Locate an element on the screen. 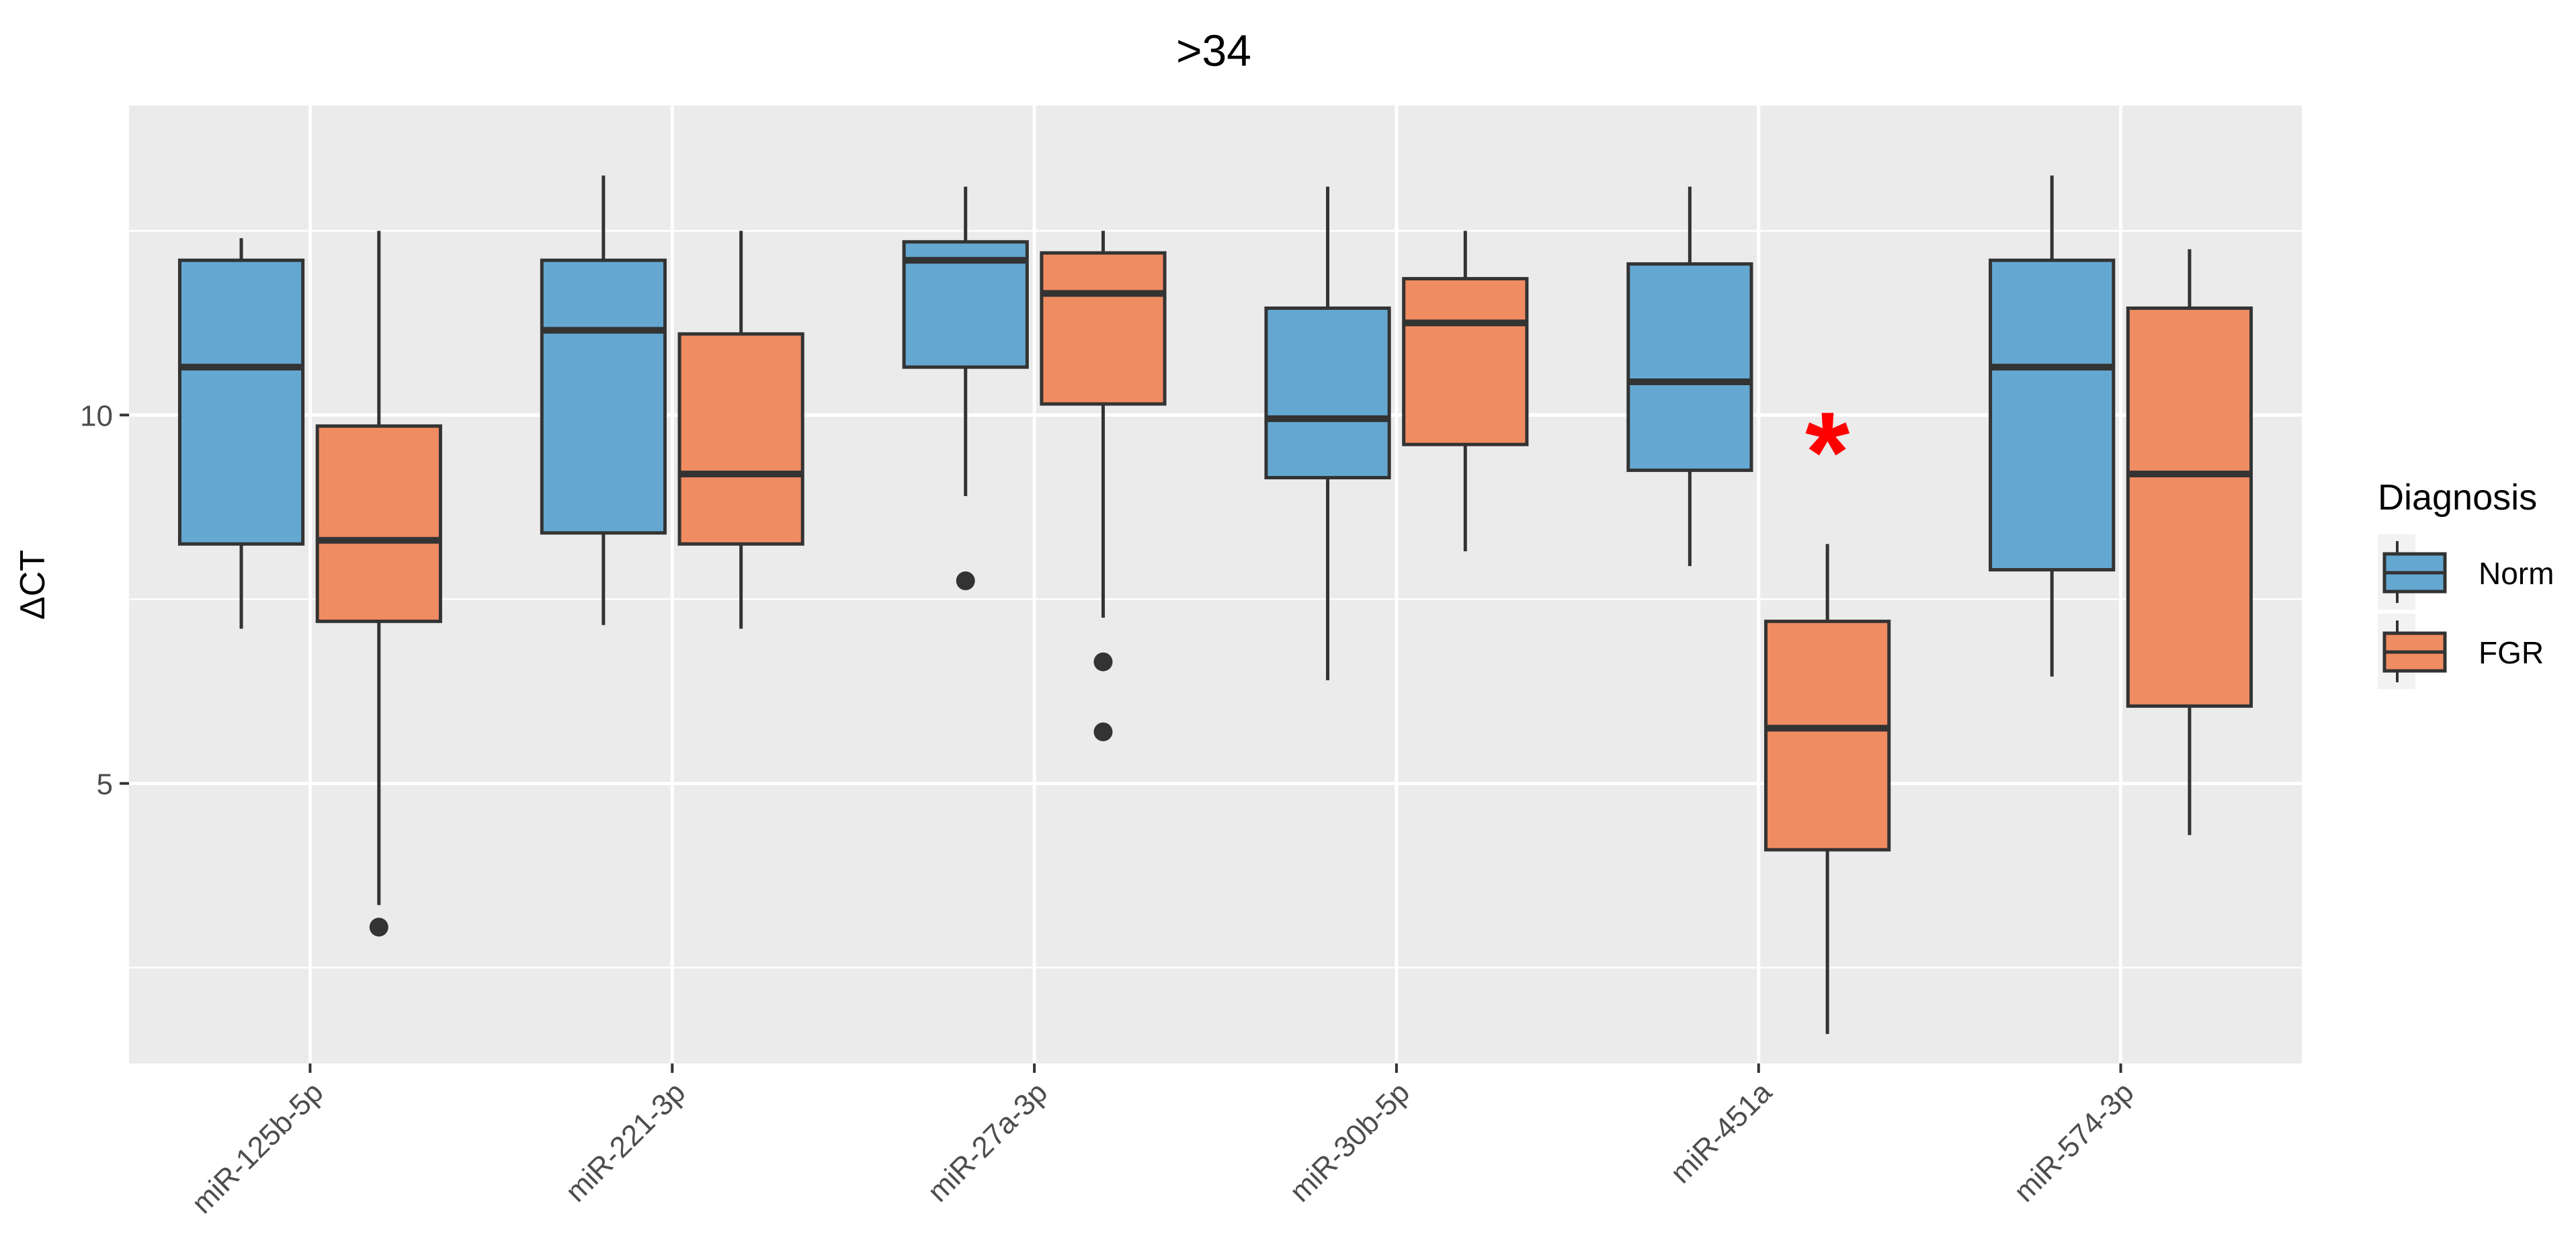  box-fgr-mir-221-3p is located at coordinates (740, 430).